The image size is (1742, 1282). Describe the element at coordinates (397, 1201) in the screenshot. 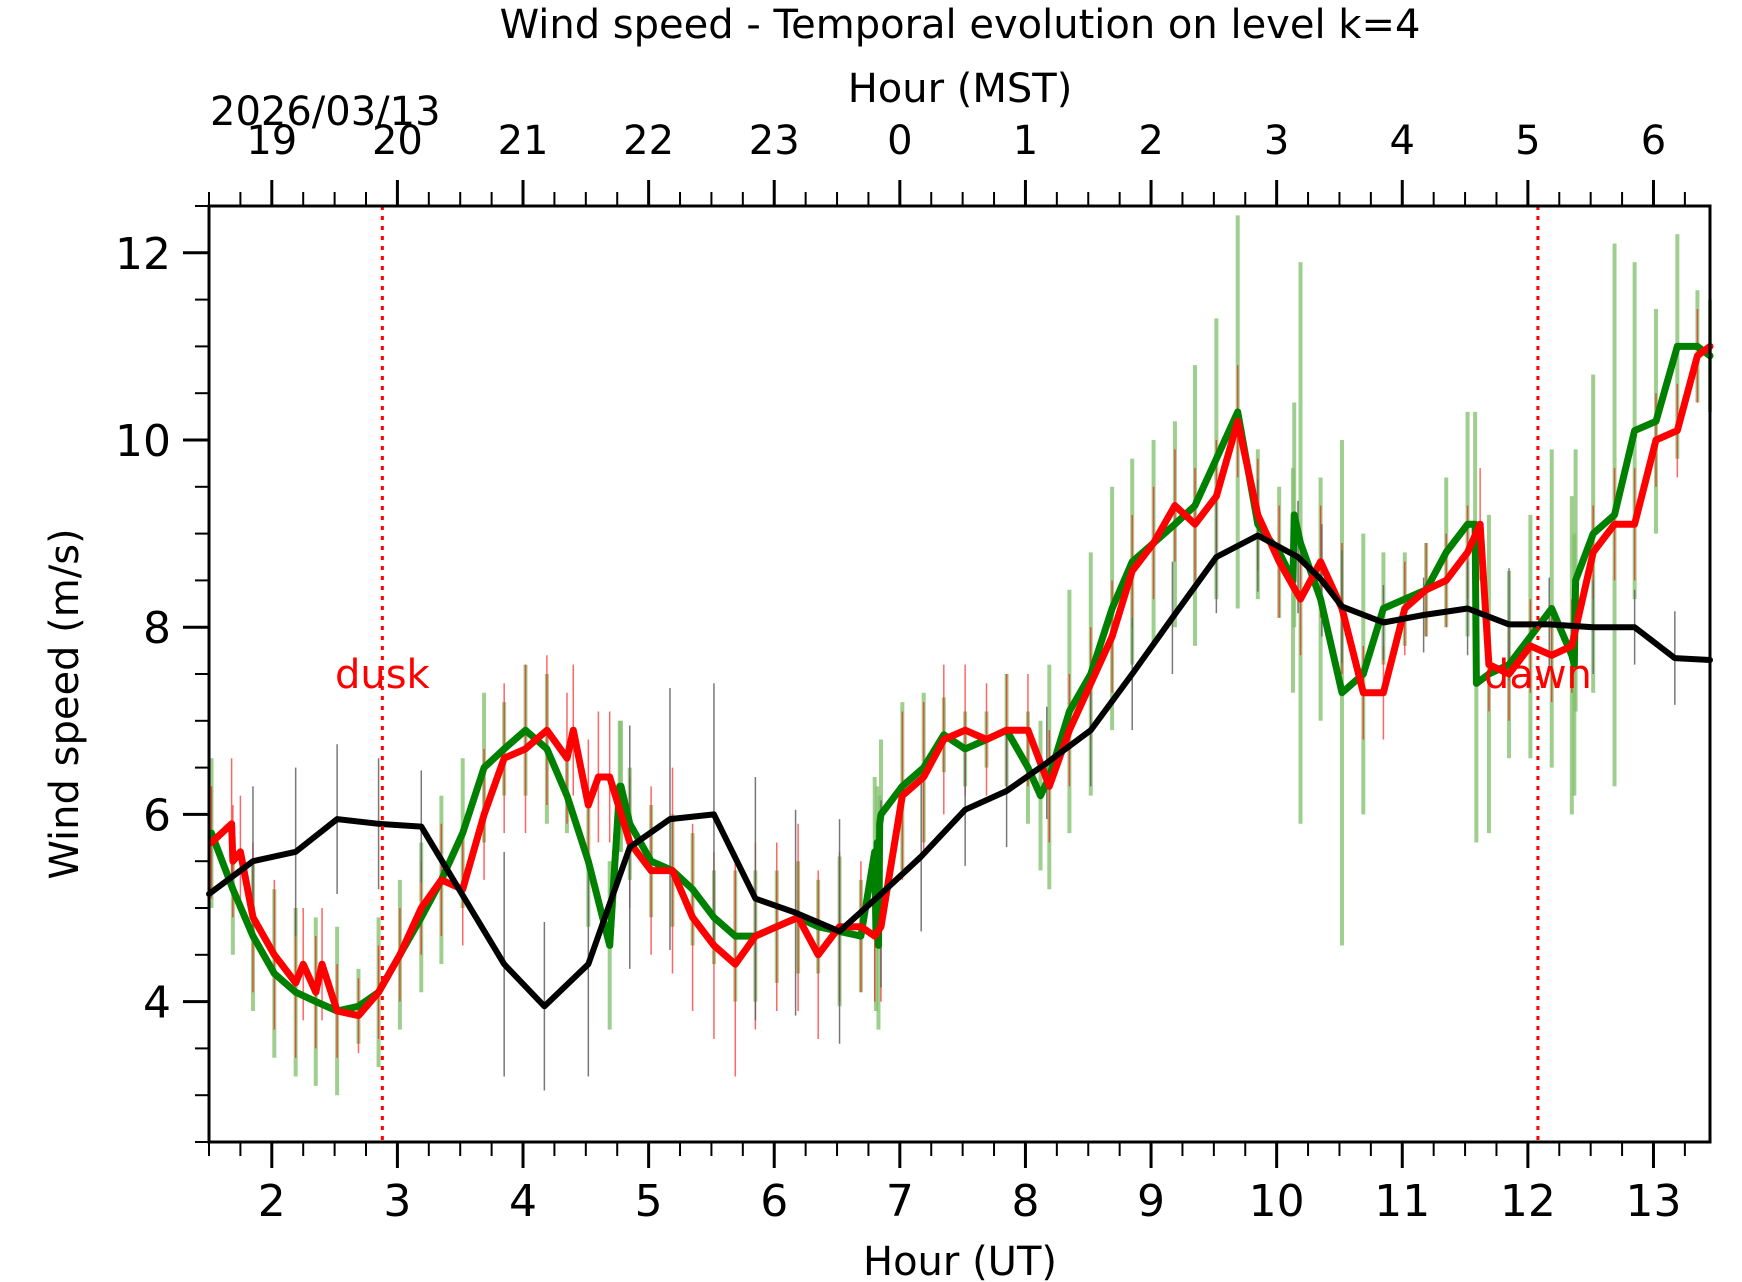

I see `x-tick-label: 3` at that location.